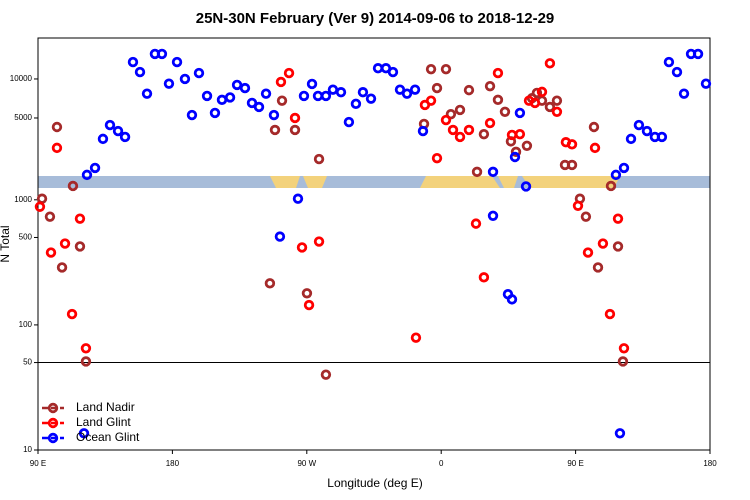  What do you see at coordinates (575, 463) in the screenshot?
I see `x-tick-label: 90 E` at bounding box center [575, 463].